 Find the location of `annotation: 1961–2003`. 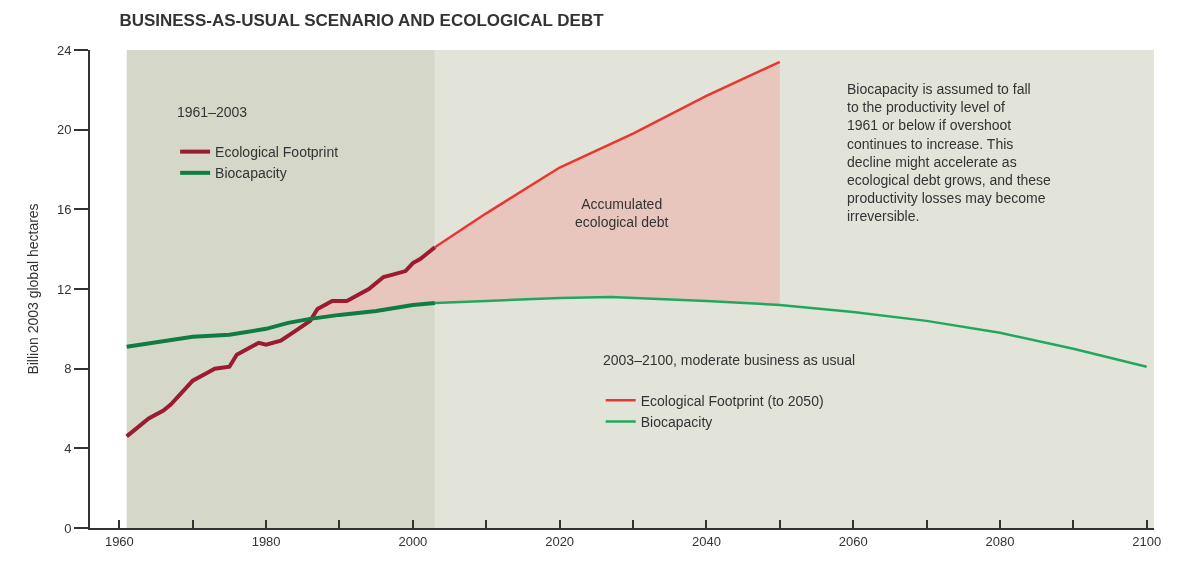

annotation: 1961–2003 is located at coordinates (212, 112).